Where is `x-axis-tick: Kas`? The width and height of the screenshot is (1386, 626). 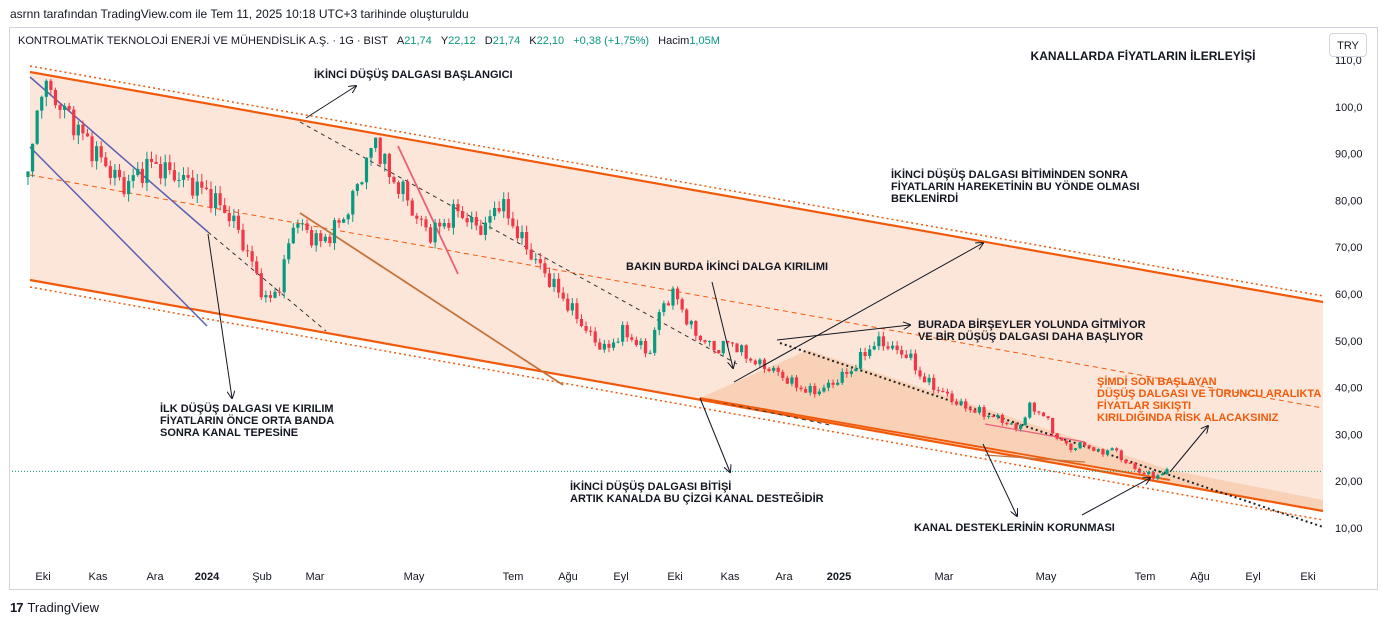
x-axis-tick: Kas is located at coordinates (730, 577).